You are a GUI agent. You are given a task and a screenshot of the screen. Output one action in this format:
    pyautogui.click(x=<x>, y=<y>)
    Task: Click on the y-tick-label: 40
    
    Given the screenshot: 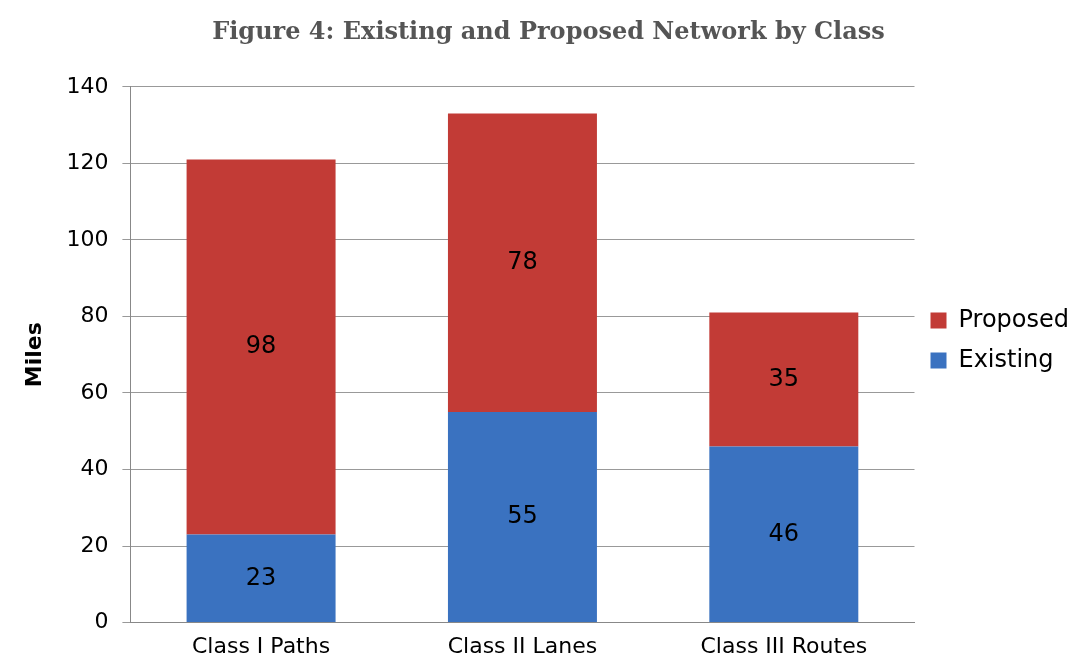 What is the action you would take?
    pyautogui.click(x=94, y=468)
    